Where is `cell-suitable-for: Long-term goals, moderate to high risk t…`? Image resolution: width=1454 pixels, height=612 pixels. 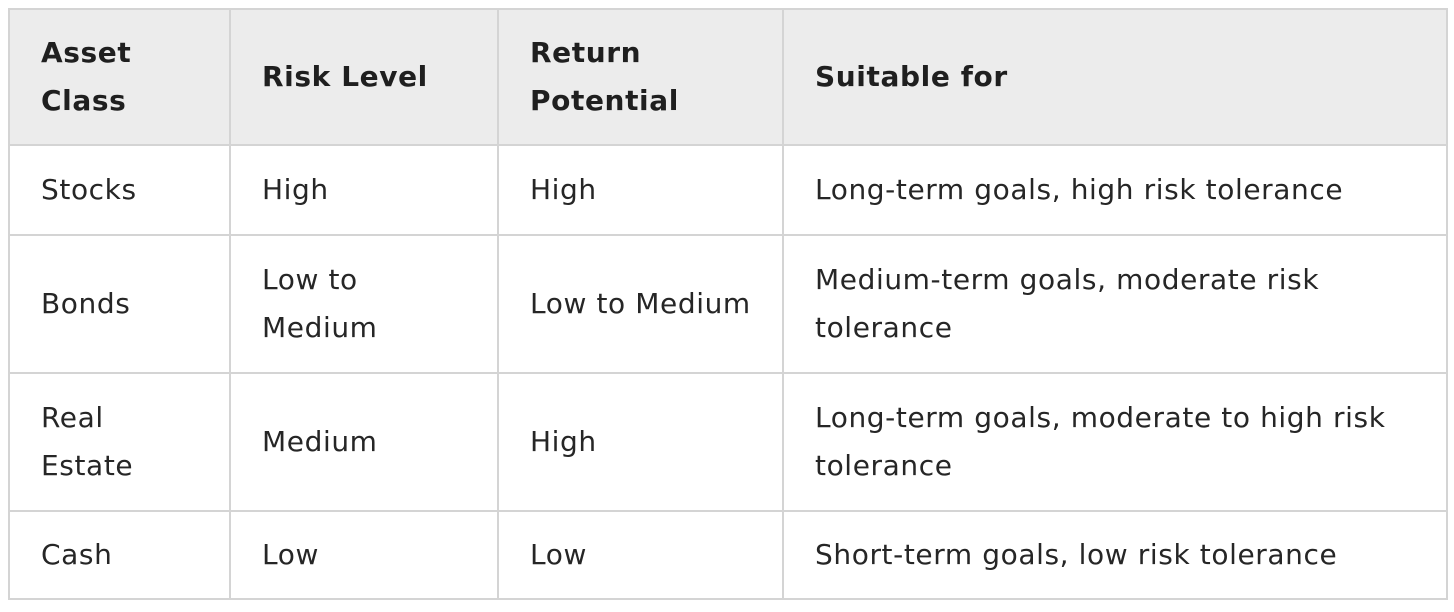
cell-suitable-for: Long-term goals, moderate to high risk t… is located at coordinates (1115, 442).